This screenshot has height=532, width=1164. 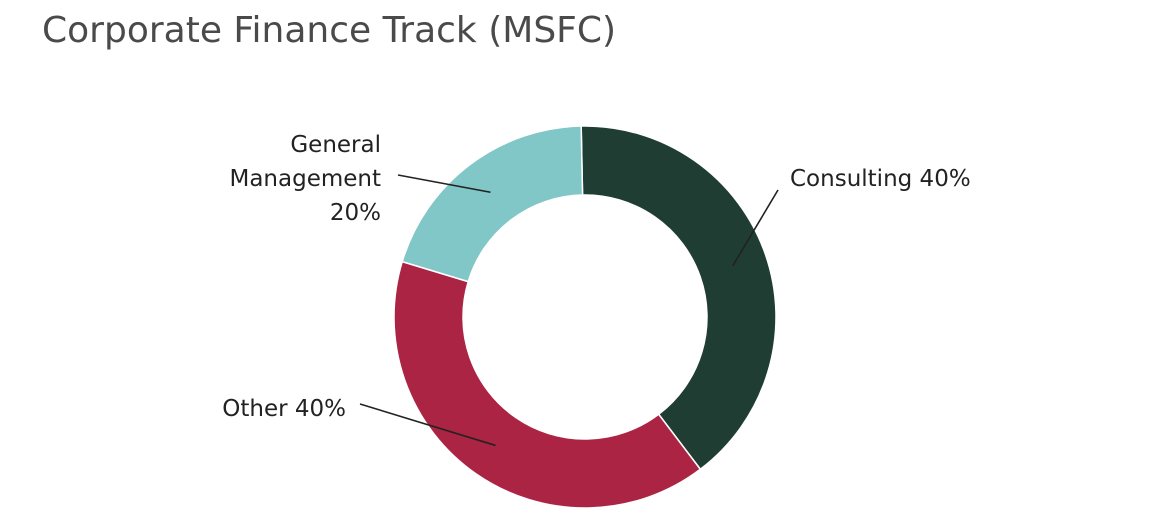 I want to click on slice-general-management, so click(x=492, y=204).